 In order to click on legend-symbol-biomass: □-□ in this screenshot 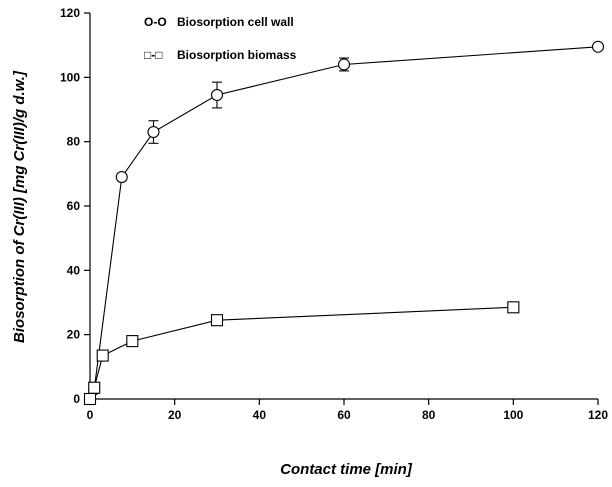, I will do `click(153, 55)`.